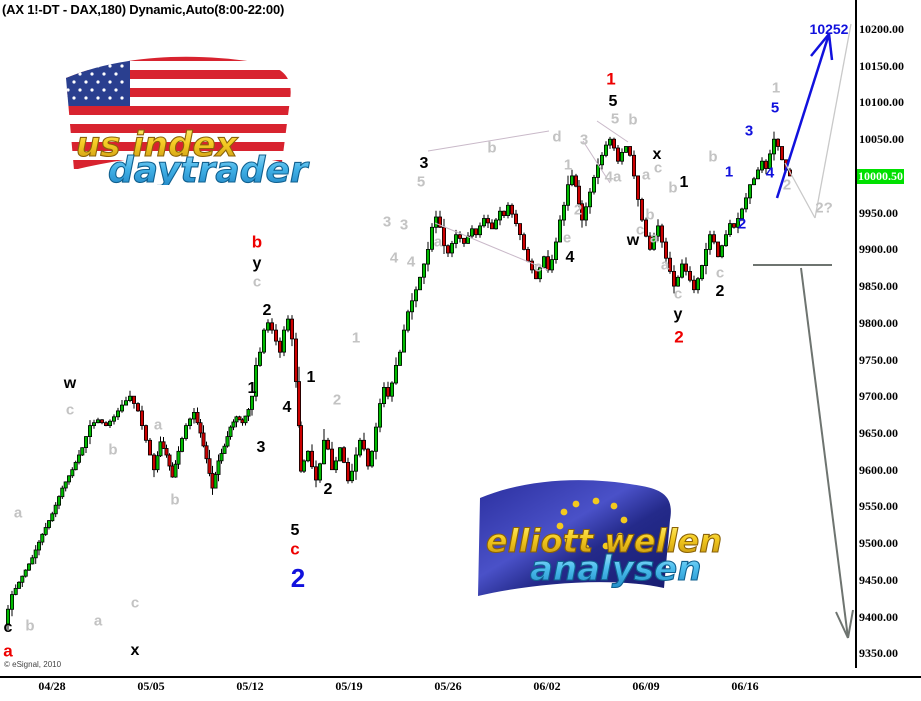 This screenshot has width=921, height=701. Describe the element at coordinates (856, 334) in the screenshot. I see `price-axis-line` at that location.